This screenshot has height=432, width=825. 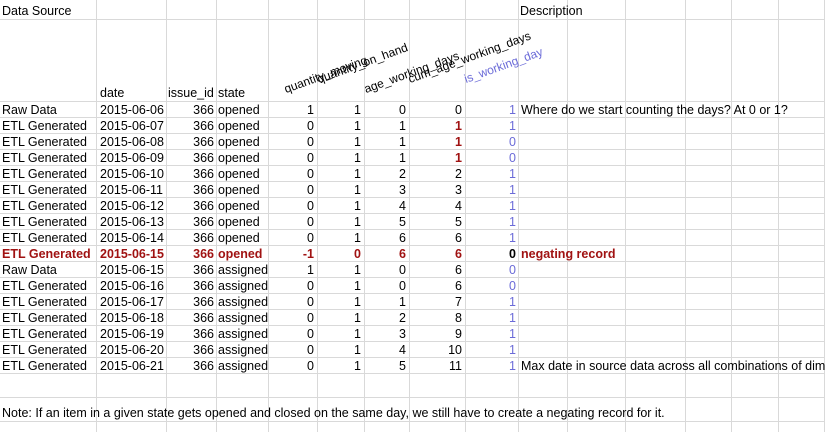 I want to click on age-working-days-cell: 2, so click(x=402, y=318).